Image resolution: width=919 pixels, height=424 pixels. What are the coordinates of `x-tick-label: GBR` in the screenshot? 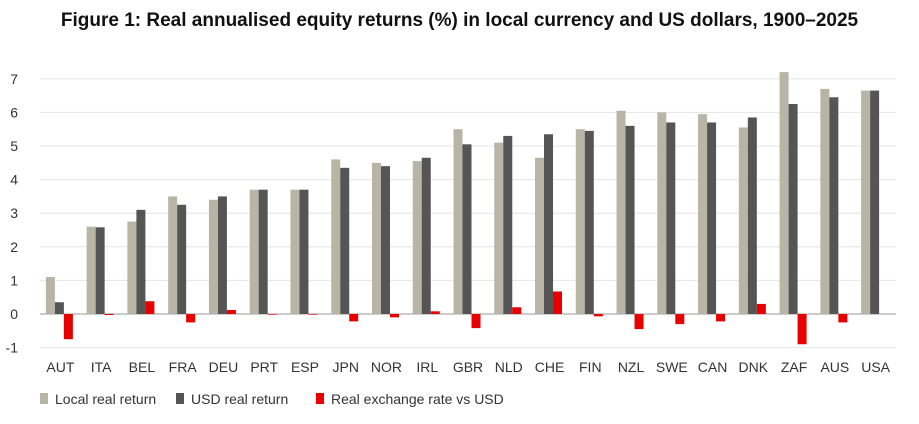 It's located at (468, 367).